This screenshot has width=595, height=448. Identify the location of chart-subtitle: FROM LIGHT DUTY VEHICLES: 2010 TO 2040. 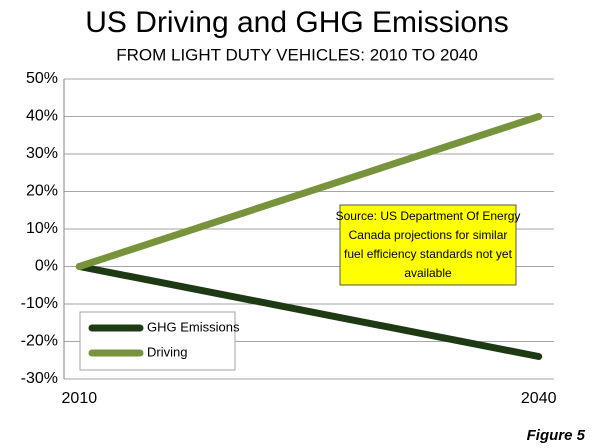
(297, 54).